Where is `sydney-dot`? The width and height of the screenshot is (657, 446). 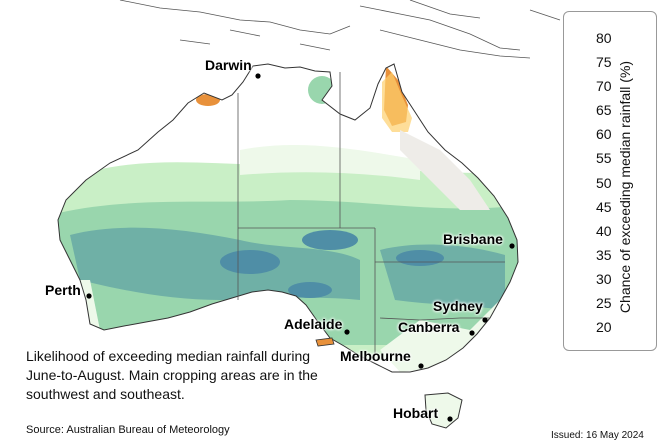 sydney-dot is located at coordinates (485, 320).